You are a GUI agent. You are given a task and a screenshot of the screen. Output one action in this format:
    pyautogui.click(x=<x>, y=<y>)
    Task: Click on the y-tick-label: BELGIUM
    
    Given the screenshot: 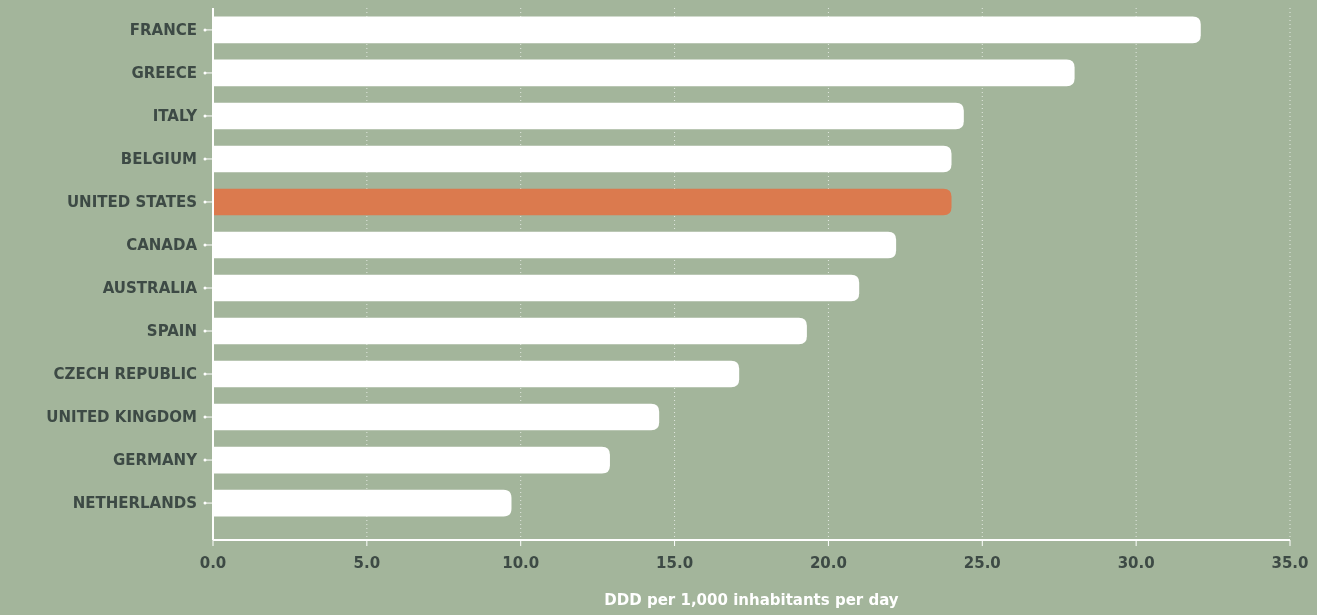 What is the action you would take?
    pyautogui.click(x=158, y=159)
    